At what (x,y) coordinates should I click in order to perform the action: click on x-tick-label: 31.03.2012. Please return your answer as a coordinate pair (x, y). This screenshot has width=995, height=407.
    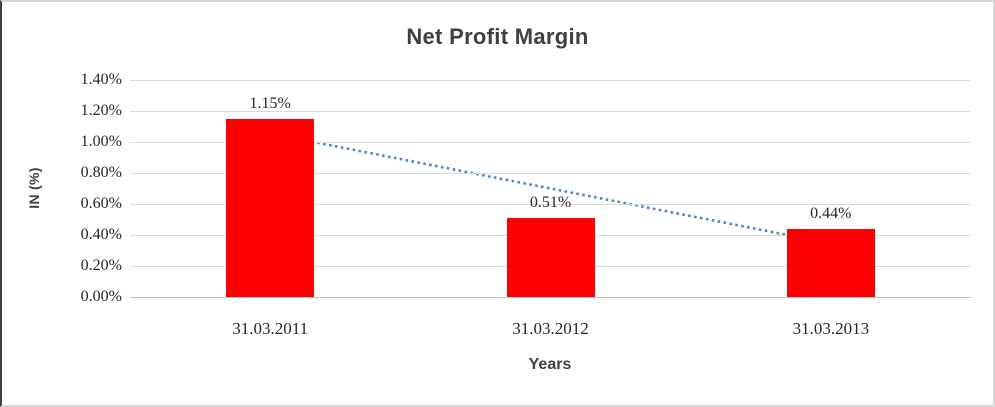
    Looking at the image, I should click on (550, 328).